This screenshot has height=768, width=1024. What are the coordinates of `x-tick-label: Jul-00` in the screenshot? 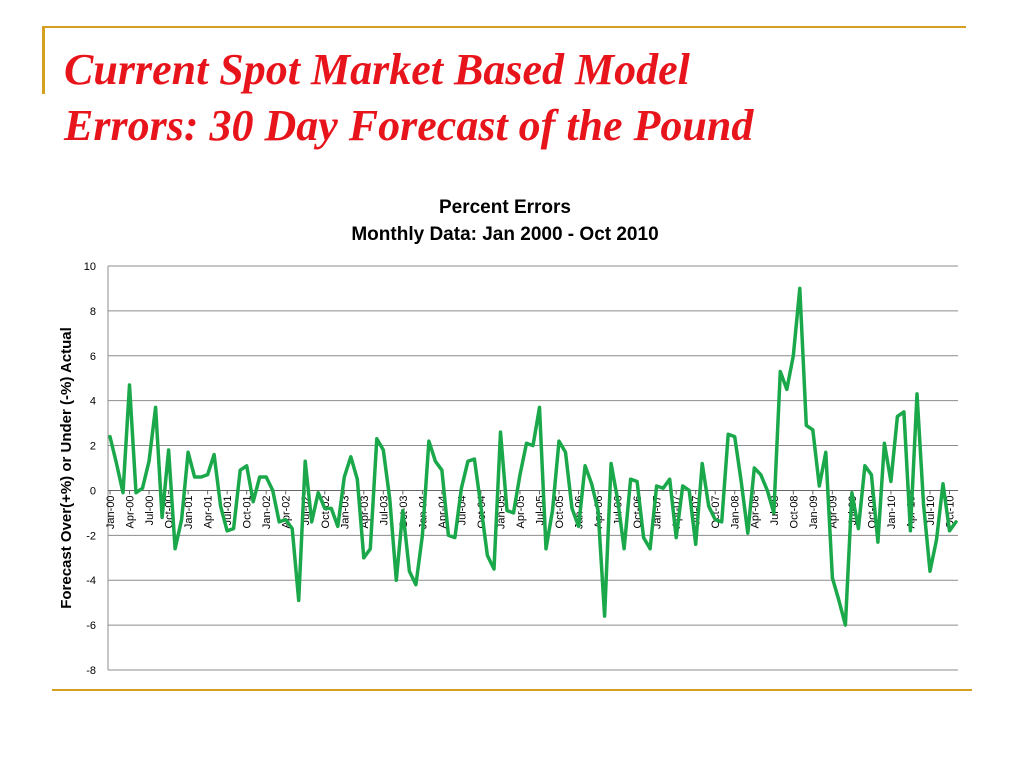 It's located at (150, 510).